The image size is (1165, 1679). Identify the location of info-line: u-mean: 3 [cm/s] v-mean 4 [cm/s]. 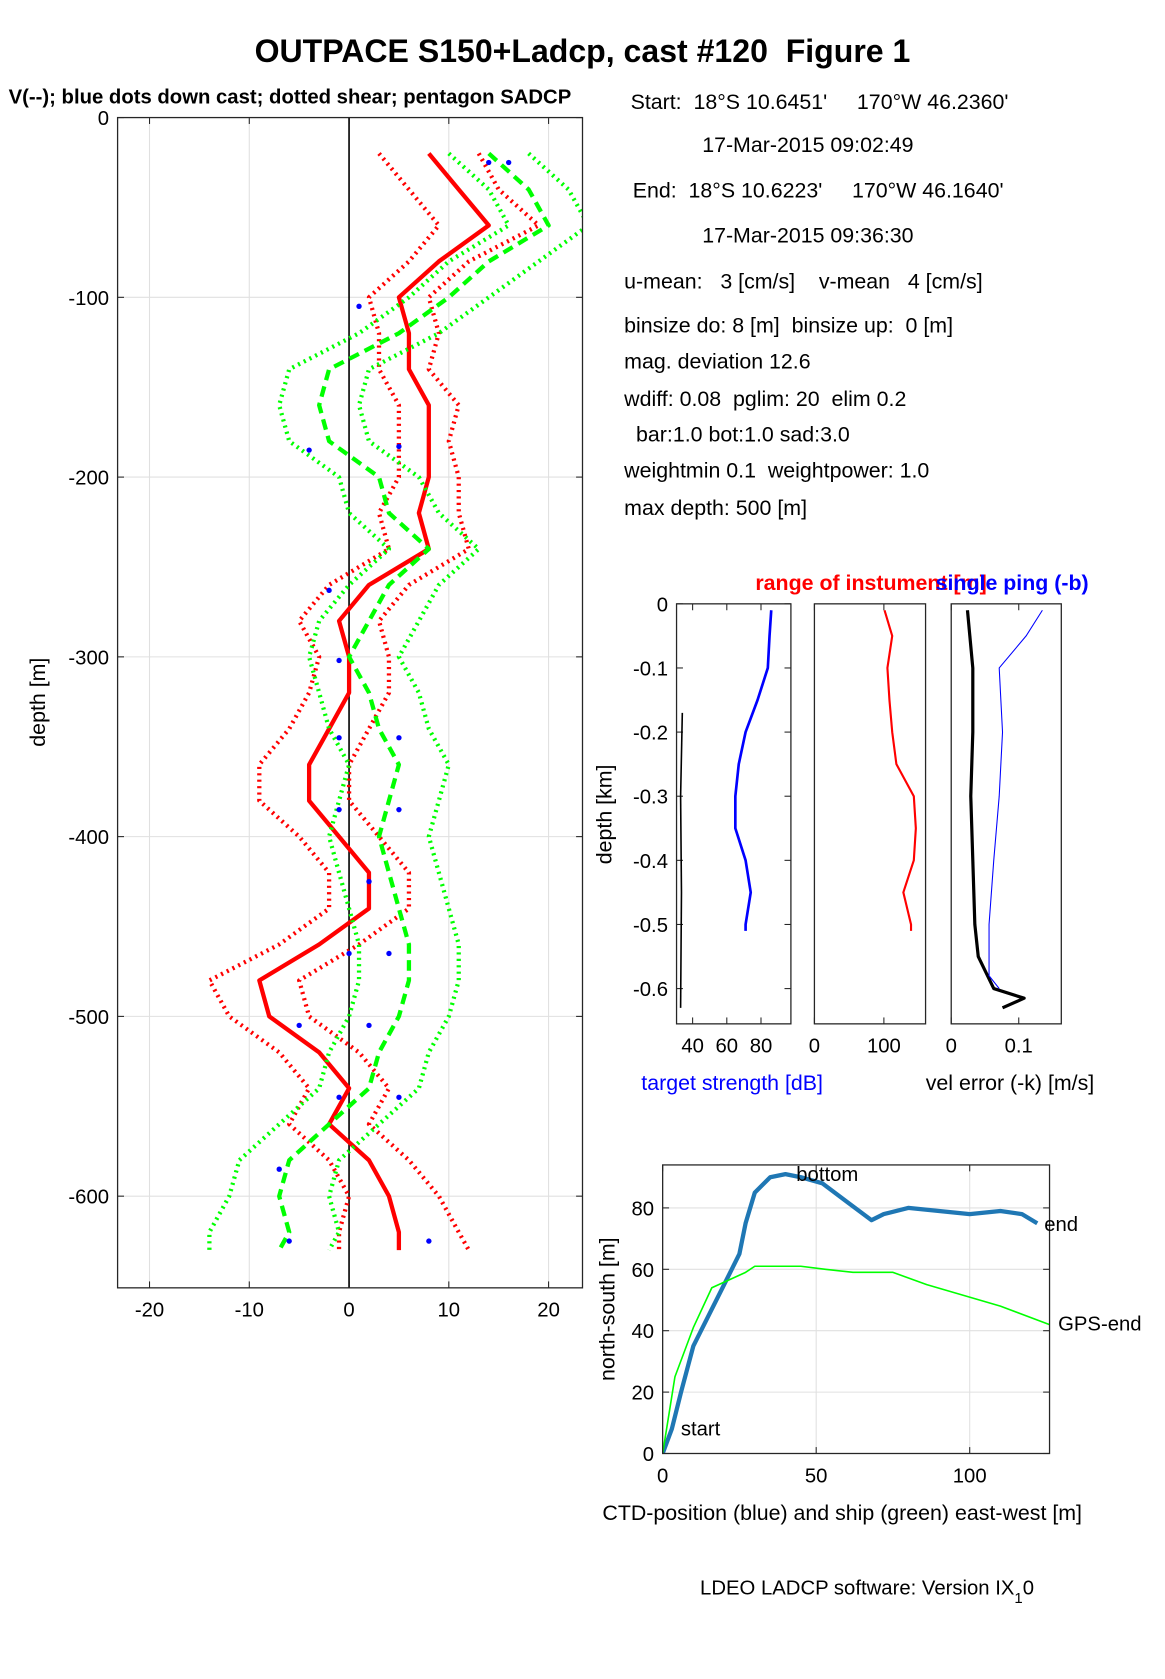
(803, 282).